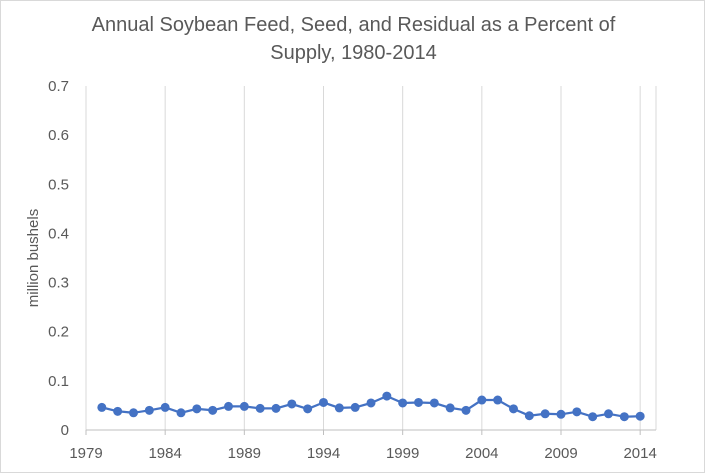 Image resolution: width=705 pixels, height=473 pixels. Describe the element at coordinates (58, 381) in the screenshot. I see `y-tick-label: 0.1` at that location.